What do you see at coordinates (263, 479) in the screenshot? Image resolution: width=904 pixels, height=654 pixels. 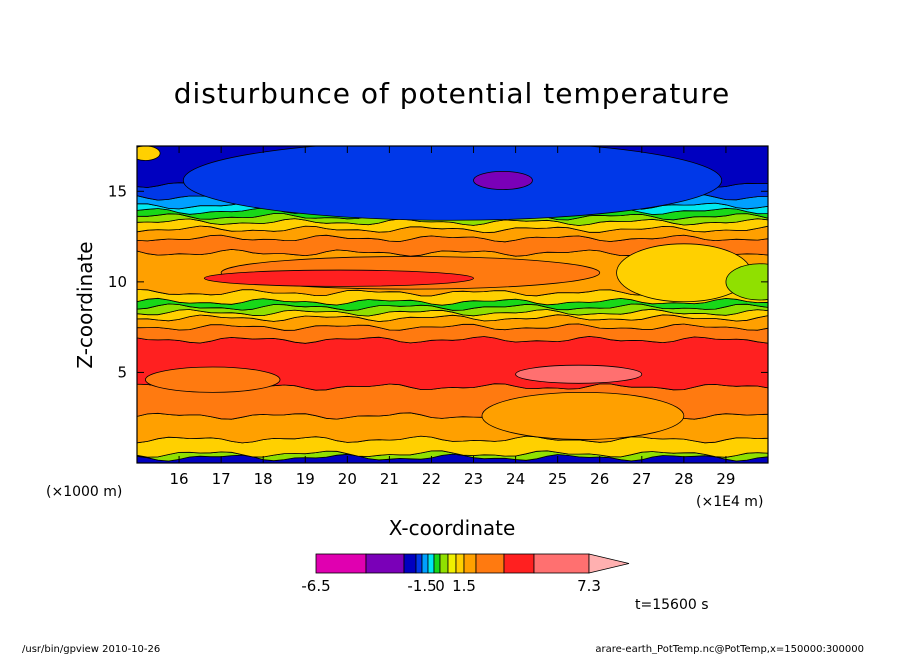 I see `x-tick-label: 18` at bounding box center [263, 479].